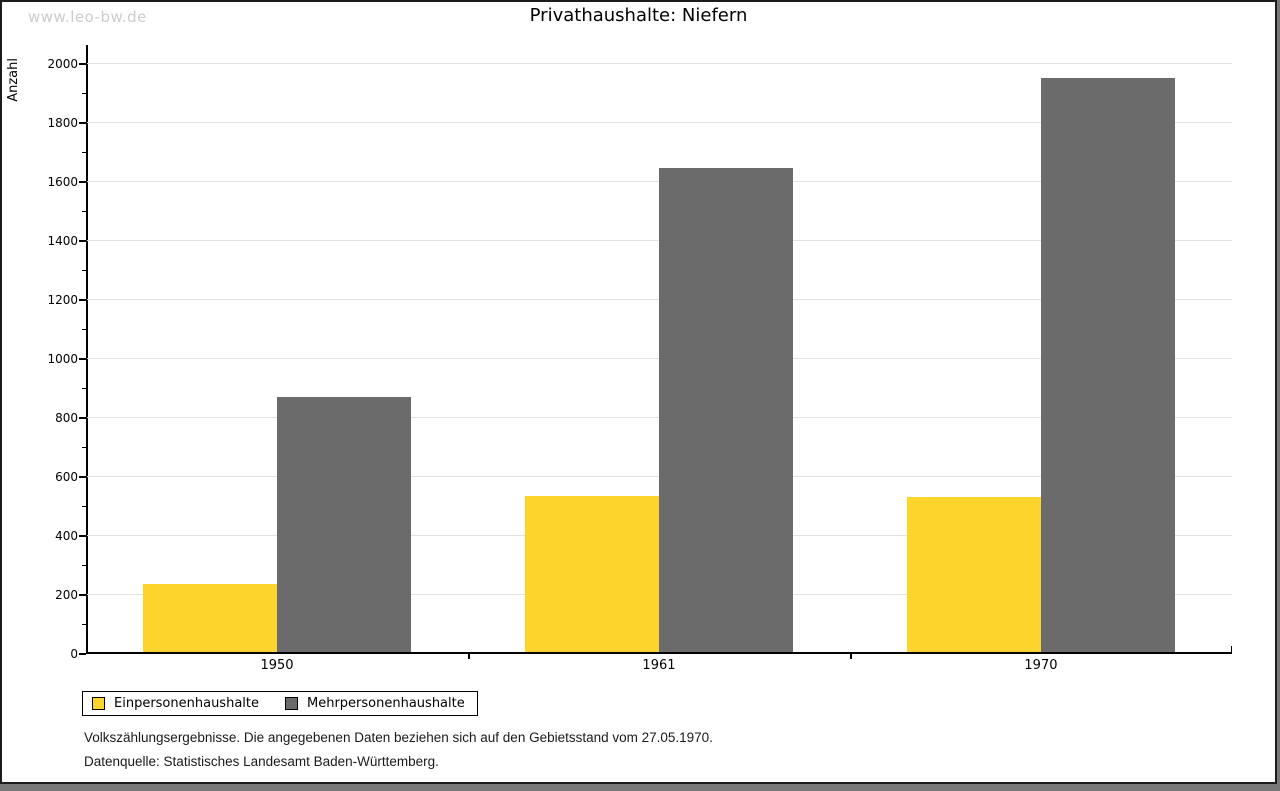 This screenshot has width=1280, height=791. What do you see at coordinates (1231, 650) in the screenshot?
I see `x-axis-end-stub` at bounding box center [1231, 650].